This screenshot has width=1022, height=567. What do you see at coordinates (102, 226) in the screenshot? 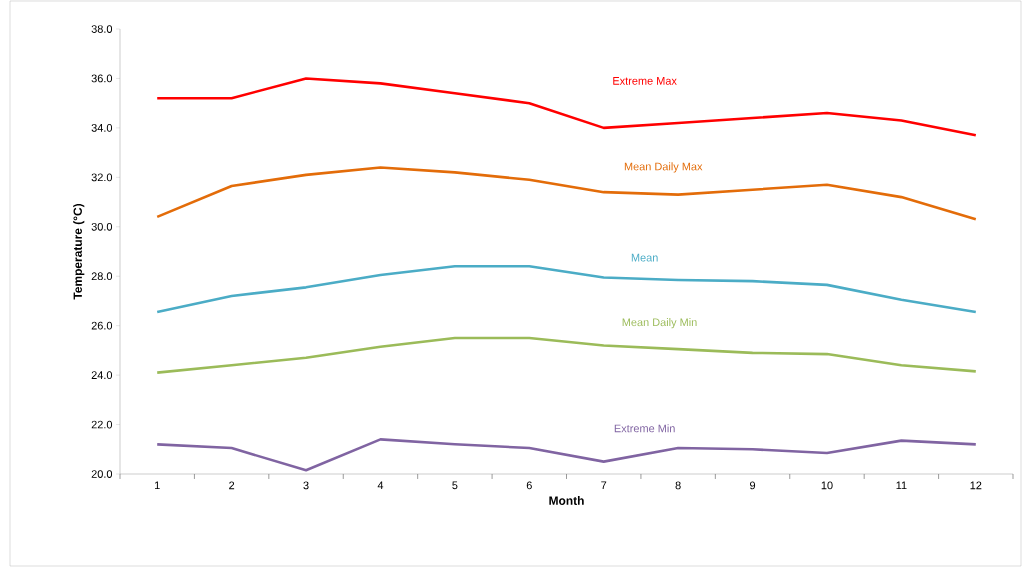
I see `y-tick-label: 30.0` at bounding box center [102, 226].